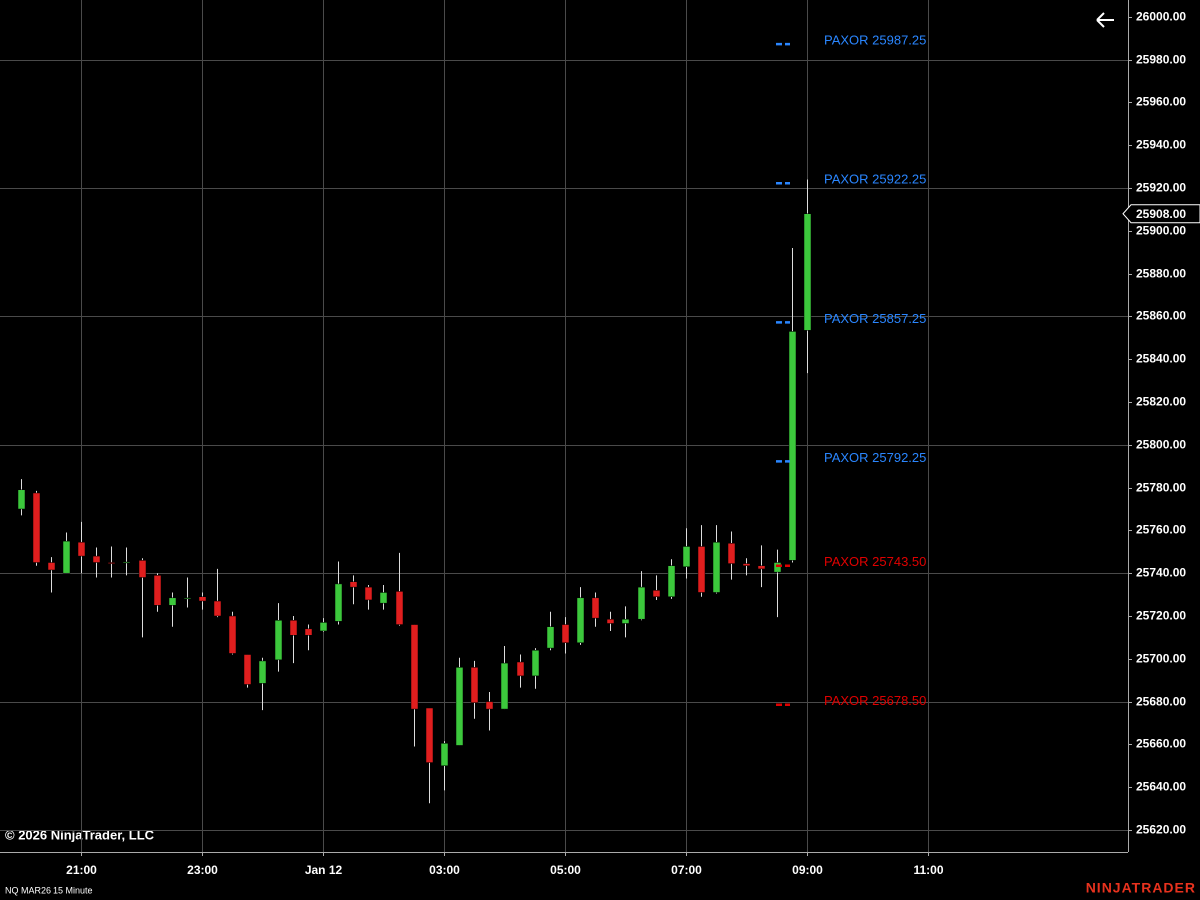 The image size is (1200, 900). What do you see at coordinates (1161, 145) in the screenshot?
I see `y-tick-label: 25940.00` at bounding box center [1161, 145].